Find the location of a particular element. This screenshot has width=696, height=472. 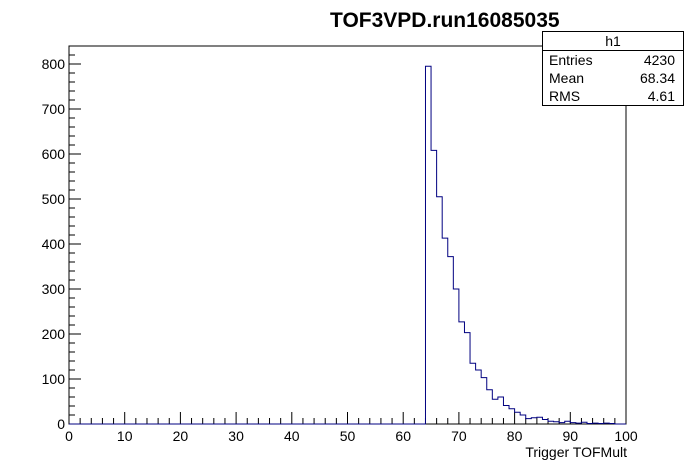

y-tick-label: 700 is located at coordinates (54, 109).